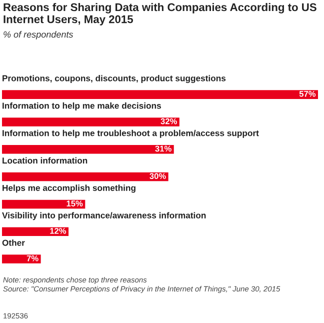 This screenshot has height=323, width=324. Describe the element at coordinates (104, 216) in the screenshot. I see `y-tick-label: Visibility into performance/awareness information` at that location.